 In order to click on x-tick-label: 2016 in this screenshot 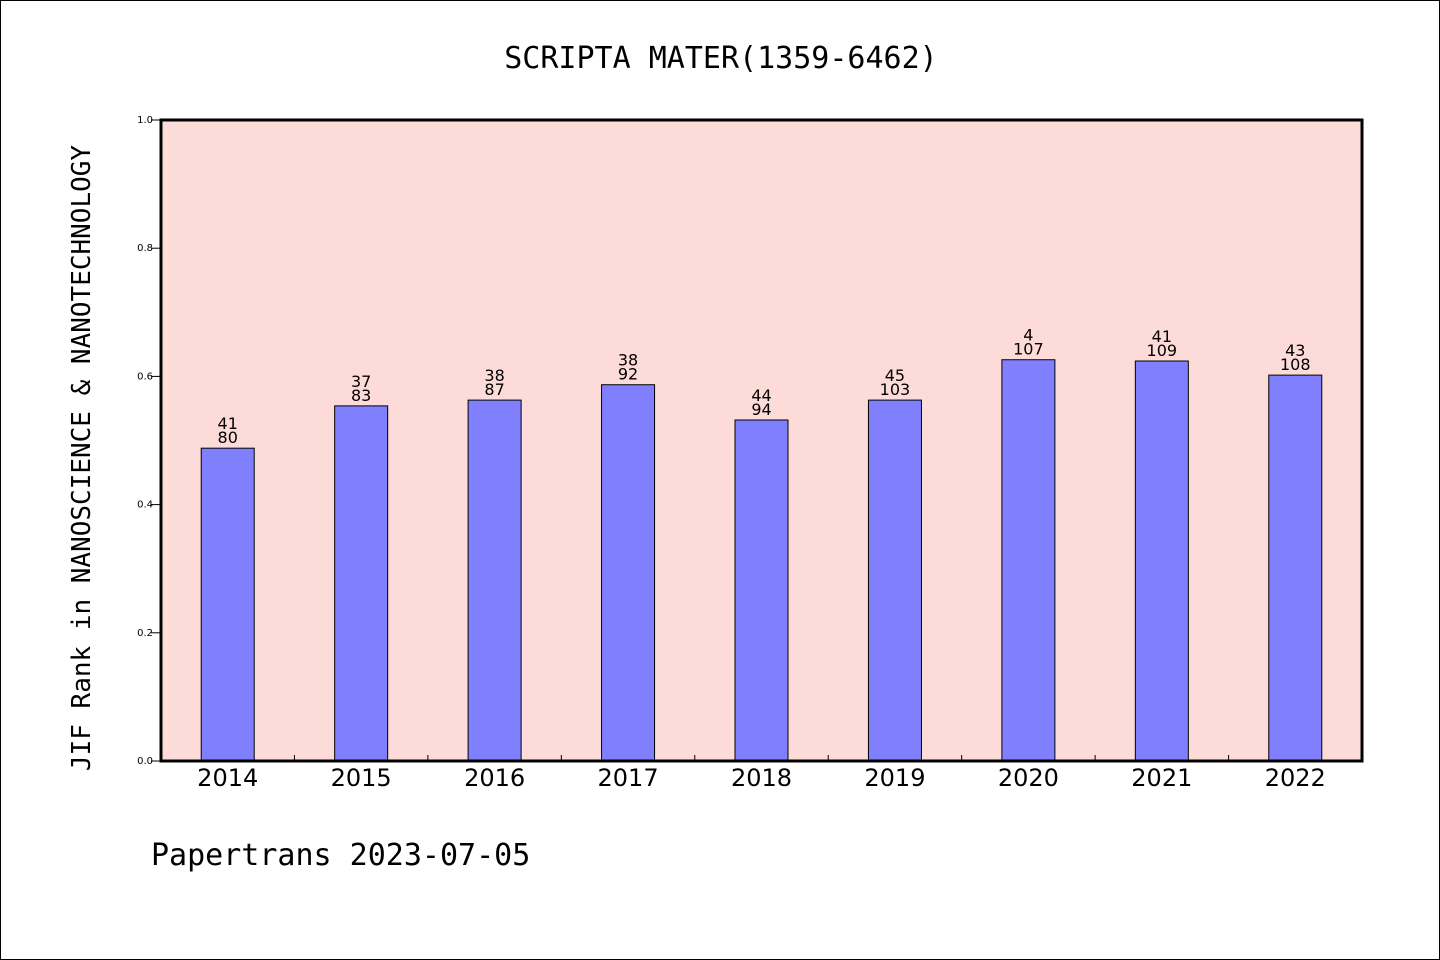, I will do `click(494, 778)`.